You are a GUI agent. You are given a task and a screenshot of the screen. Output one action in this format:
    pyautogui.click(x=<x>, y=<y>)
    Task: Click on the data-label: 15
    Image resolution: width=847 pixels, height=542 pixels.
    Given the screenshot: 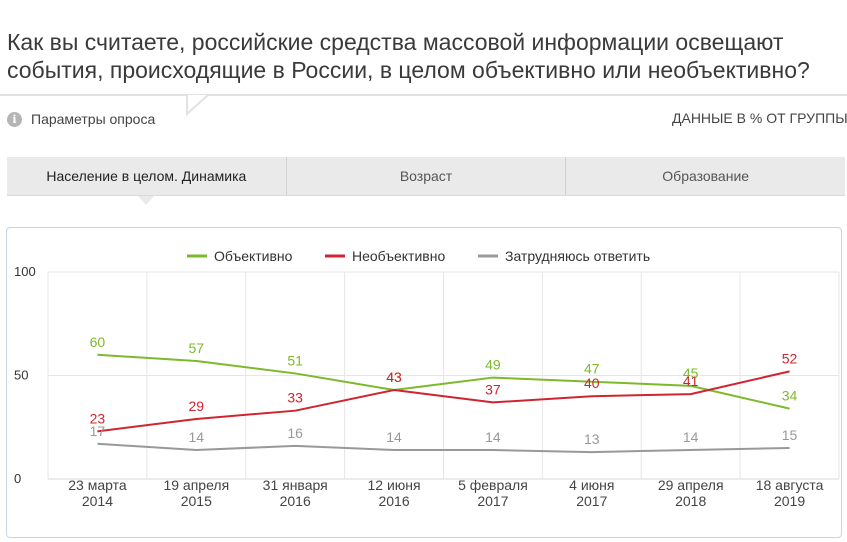 What is the action you would take?
    pyautogui.click(x=790, y=435)
    